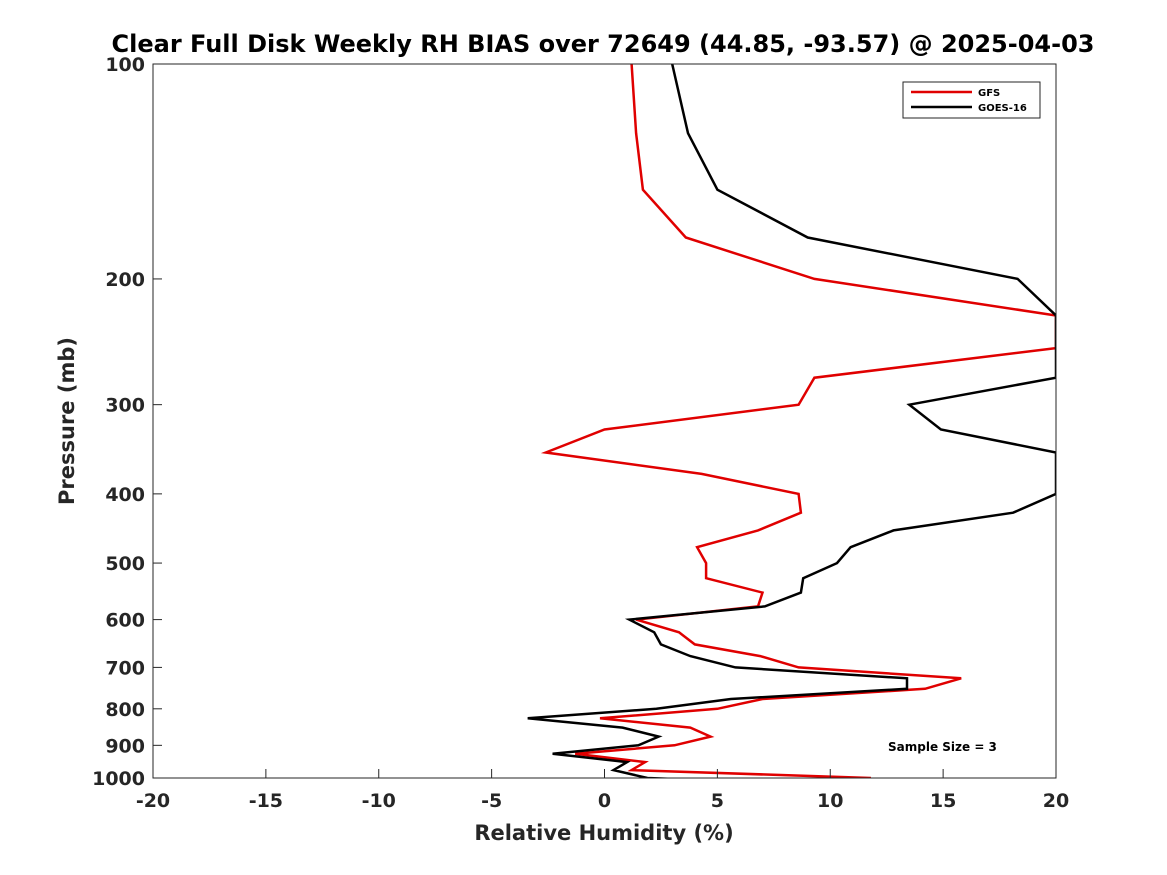  What do you see at coordinates (491, 801) in the screenshot?
I see `x-tick-label: -5` at bounding box center [491, 801].